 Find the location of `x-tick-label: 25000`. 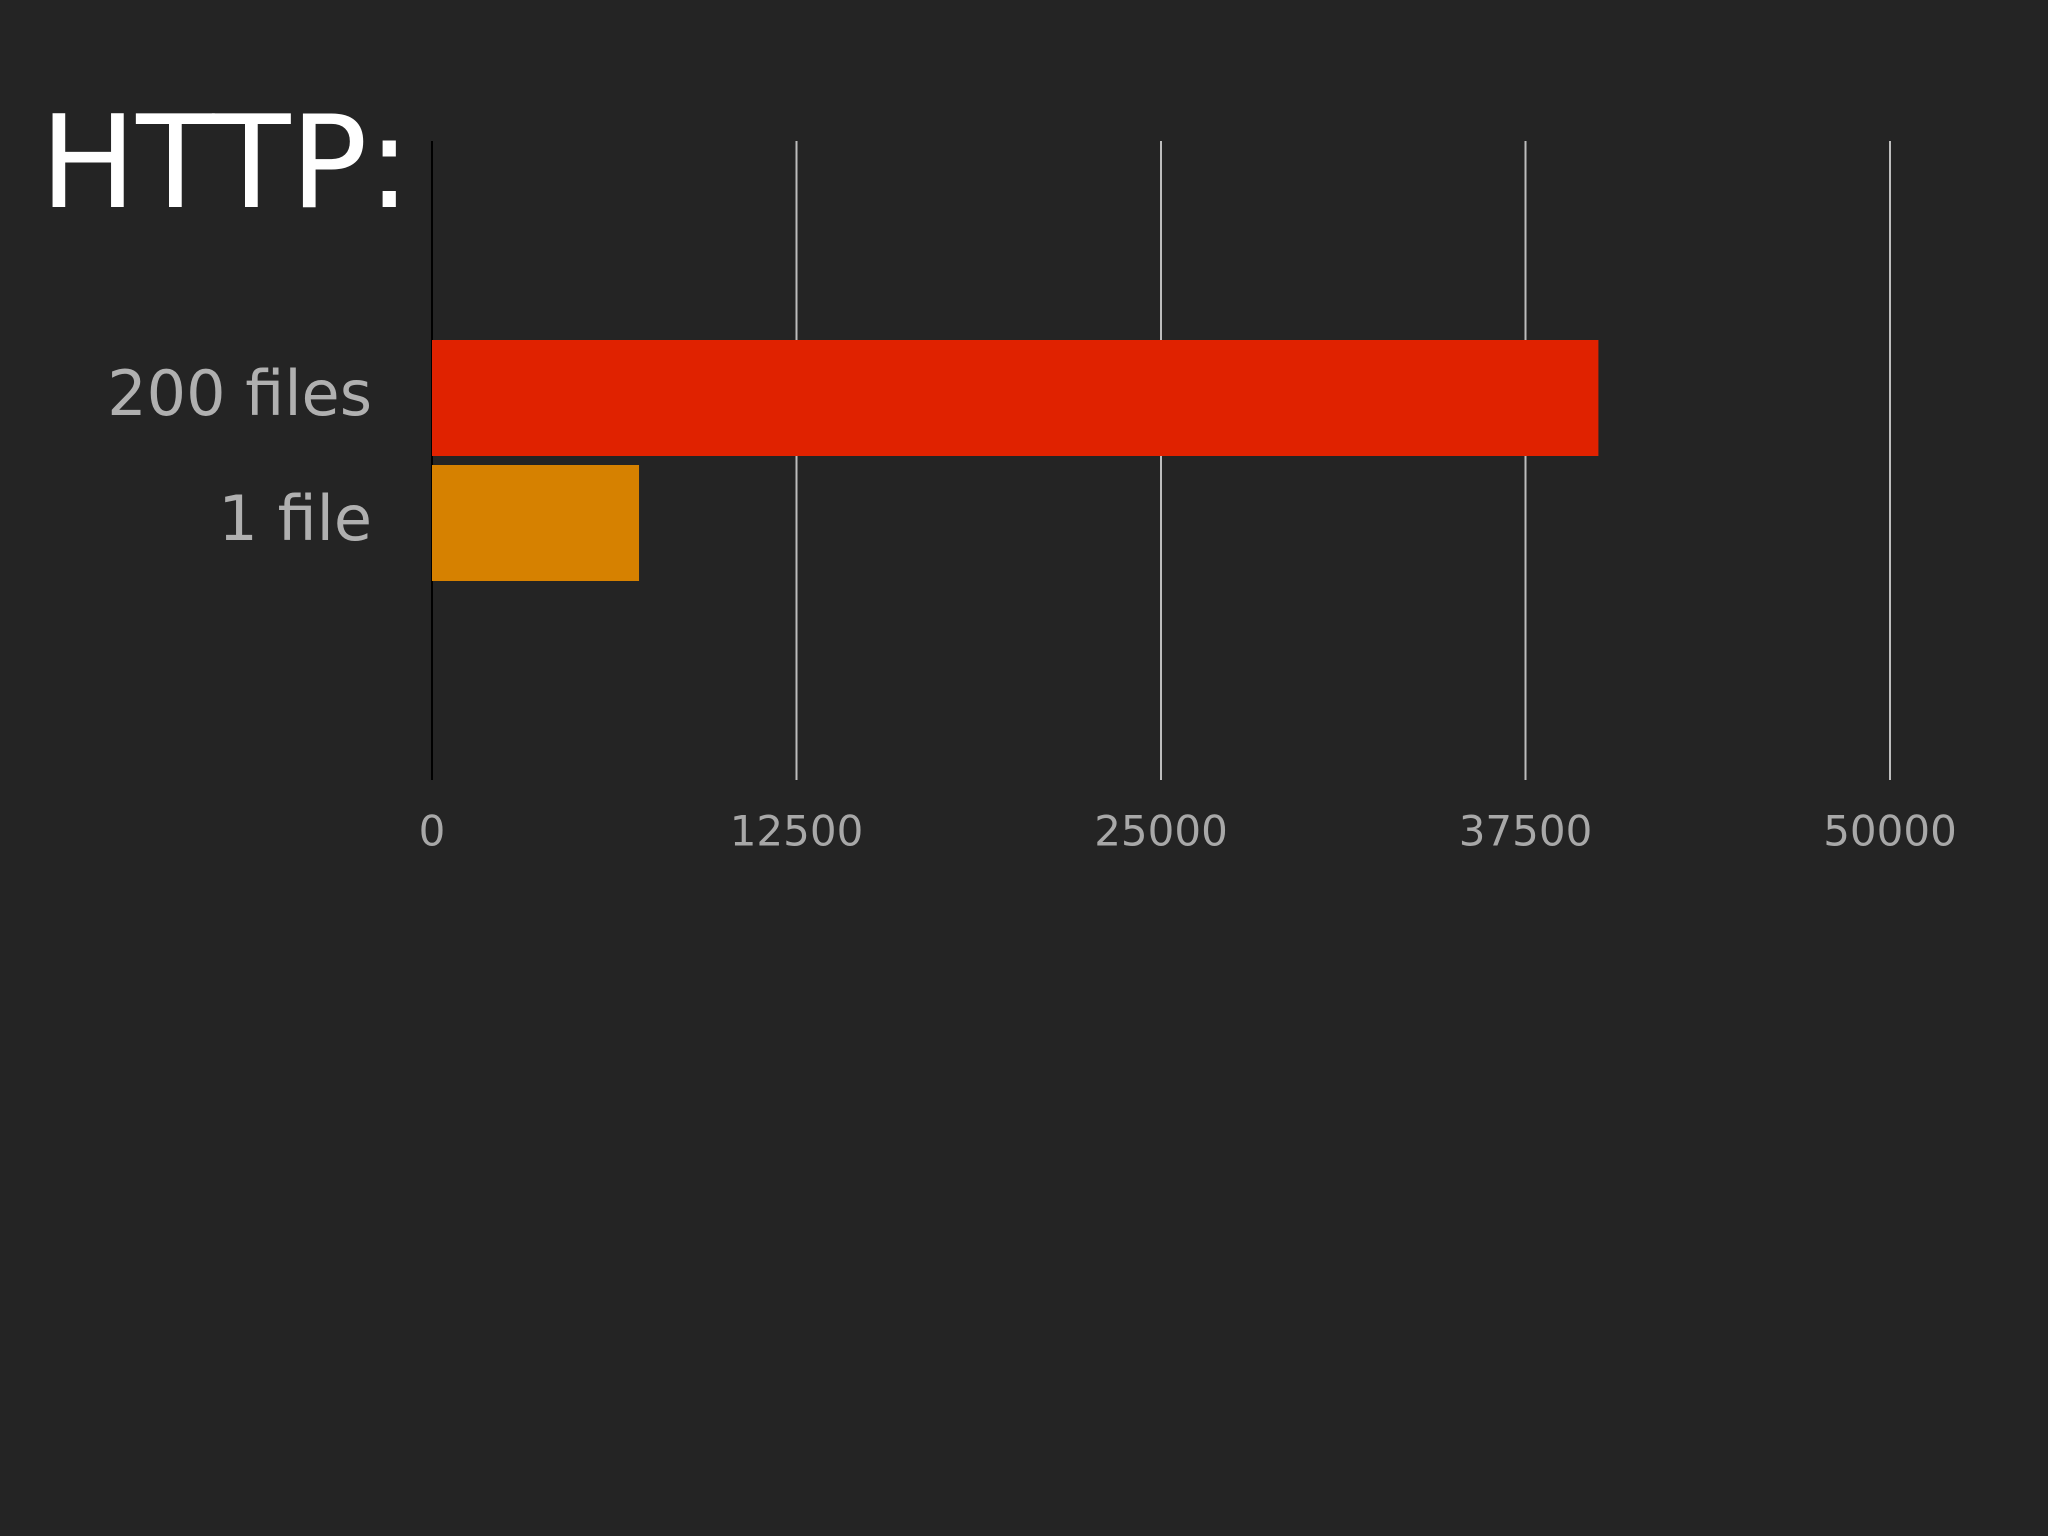

x-tick-label: 25000 is located at coordinates (1161, 831).